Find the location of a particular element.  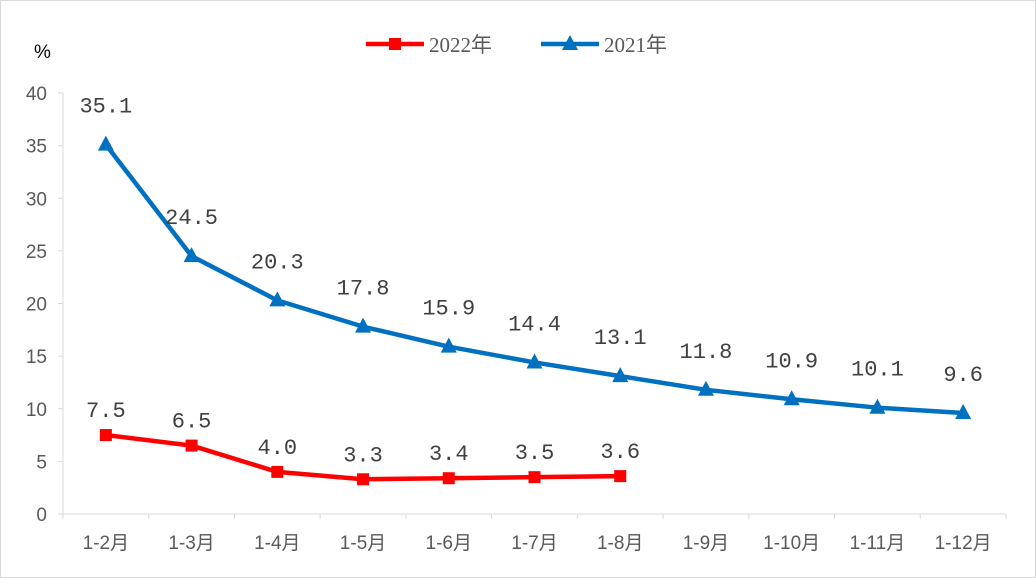

data-label: 3.3 is located at coordinates (363, 455).